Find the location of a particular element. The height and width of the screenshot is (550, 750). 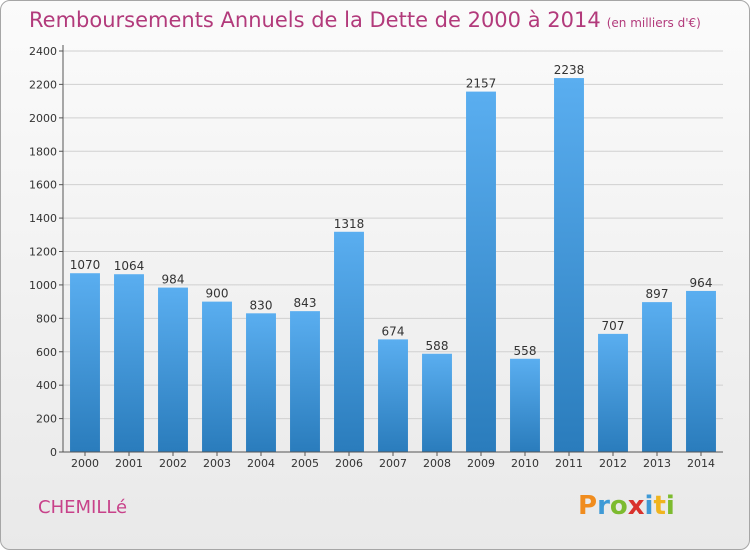

x-tick-label-2002: 2002 is located at coordinates (173, 463).